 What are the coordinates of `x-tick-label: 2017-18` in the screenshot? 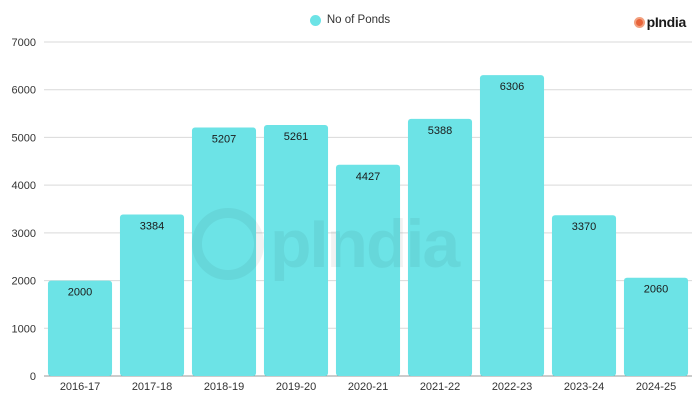 It's located at (152, 387).